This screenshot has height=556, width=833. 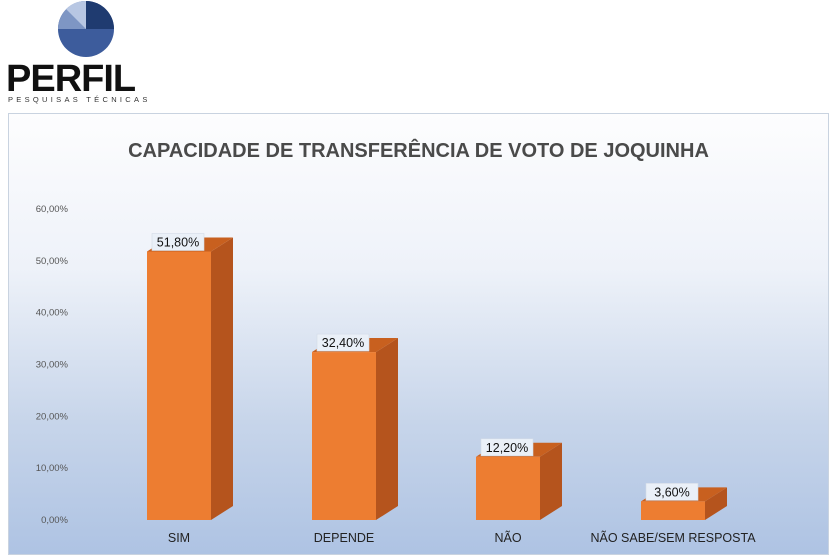 What do you see at coordinates (344, 538) in the screenshot?
I see `x-category-label: DEPENDE` at bounding box center [344, 538].